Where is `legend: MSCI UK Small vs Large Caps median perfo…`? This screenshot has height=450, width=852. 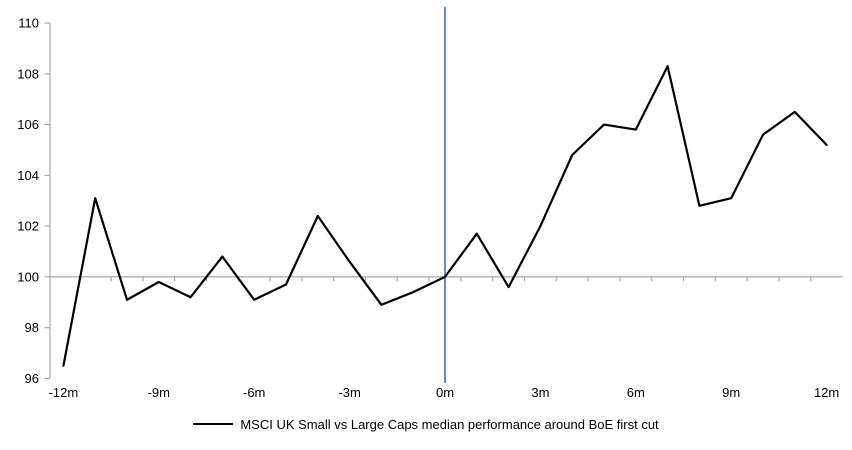 legend: MSCI UK Small vs Large Caps median perfo… is located at coordinates (426, 424).